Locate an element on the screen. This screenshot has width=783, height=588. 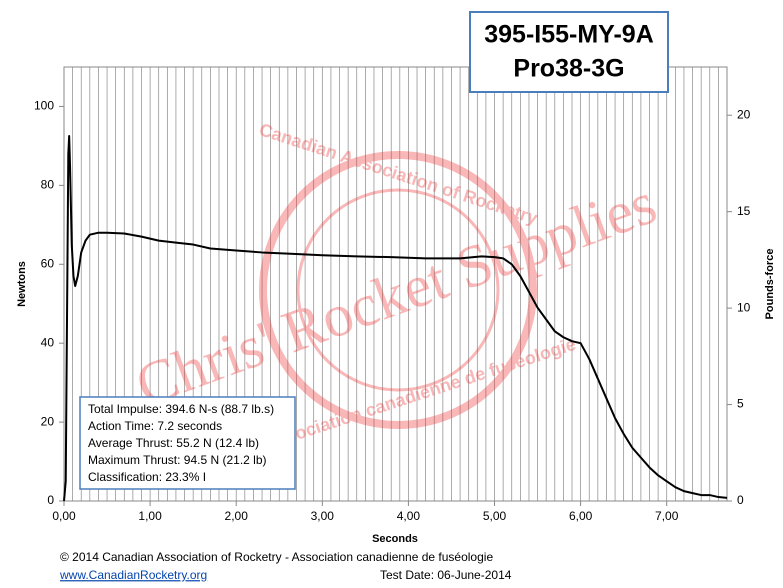
stats-line: Maximum Thrust: 94.5 N (21.2 lb) is located at coordinates (177, 460).